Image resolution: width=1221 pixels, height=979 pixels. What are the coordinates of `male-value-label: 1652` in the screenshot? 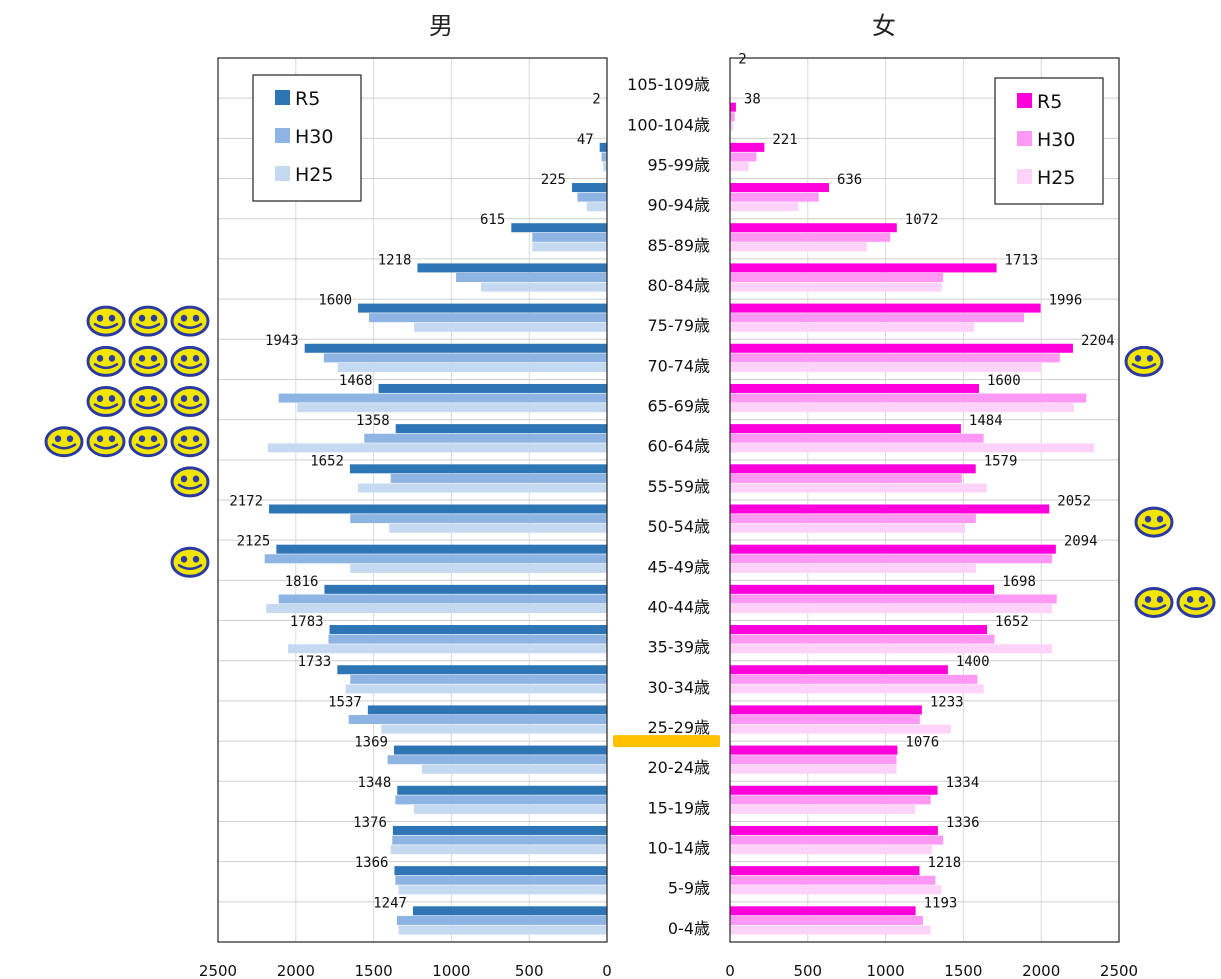 It's located at (327, 461).